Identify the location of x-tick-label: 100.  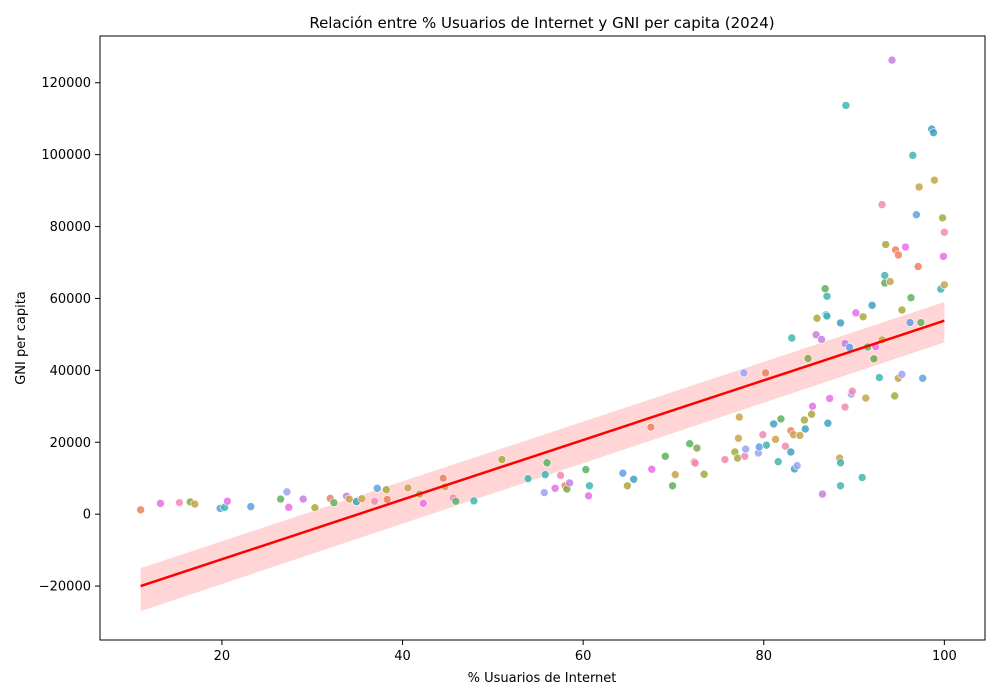
(944, 656).